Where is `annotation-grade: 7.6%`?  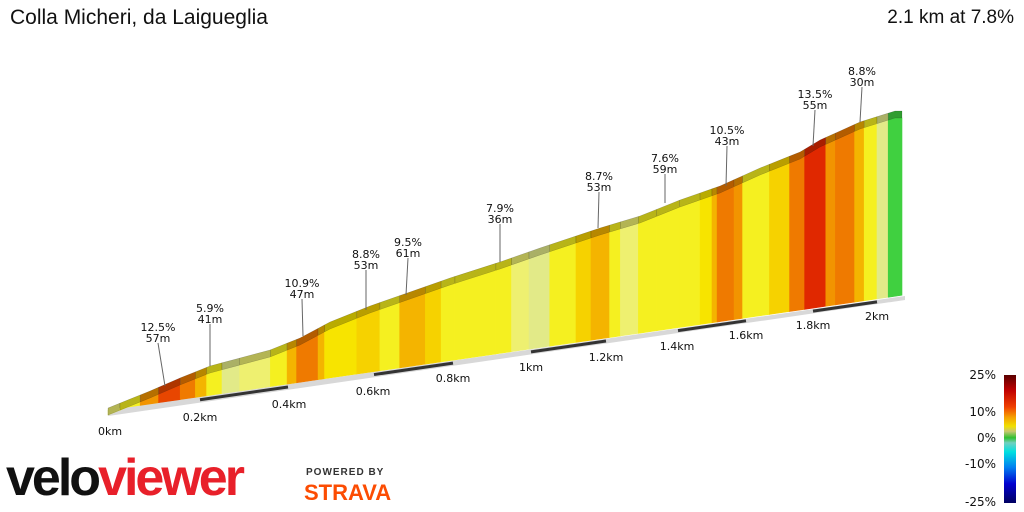 annotation-grade: 7.6% is located at coordinates (665, 158).